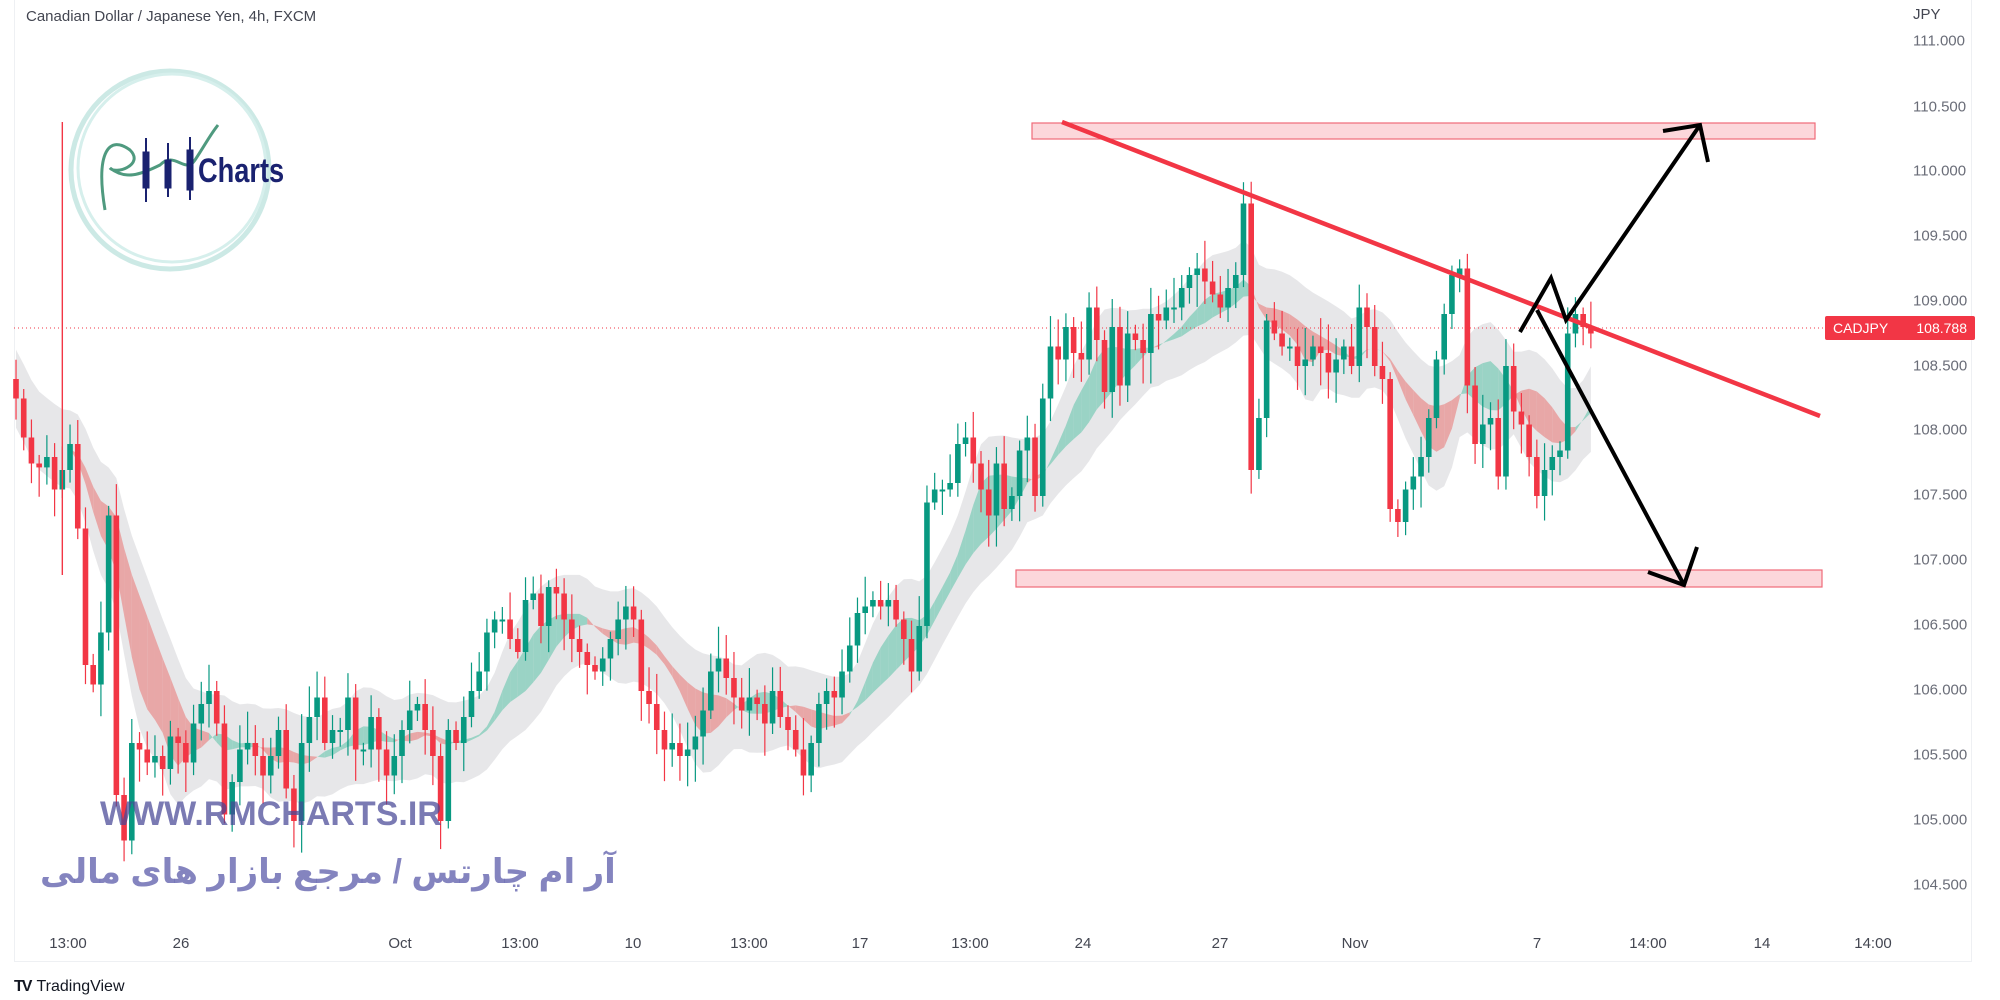 The width and height of the screenshot is (2000, 1000). I want to click on time-tick: 24, so click(1083, 943).